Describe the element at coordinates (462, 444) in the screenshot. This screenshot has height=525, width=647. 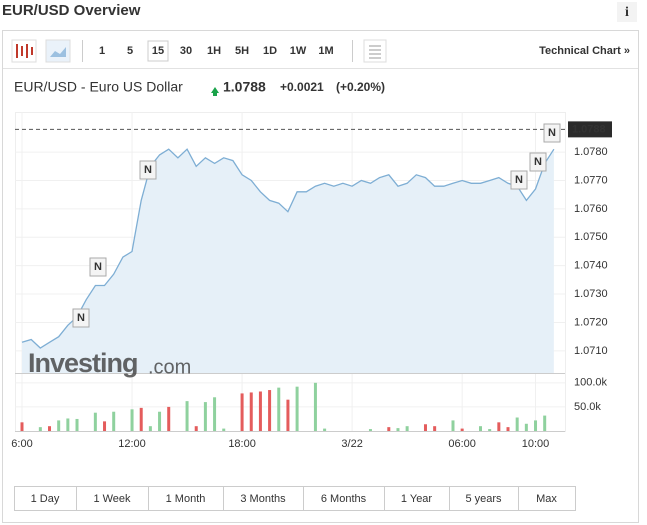
I see `x-tick-label: 06:00` at that location.